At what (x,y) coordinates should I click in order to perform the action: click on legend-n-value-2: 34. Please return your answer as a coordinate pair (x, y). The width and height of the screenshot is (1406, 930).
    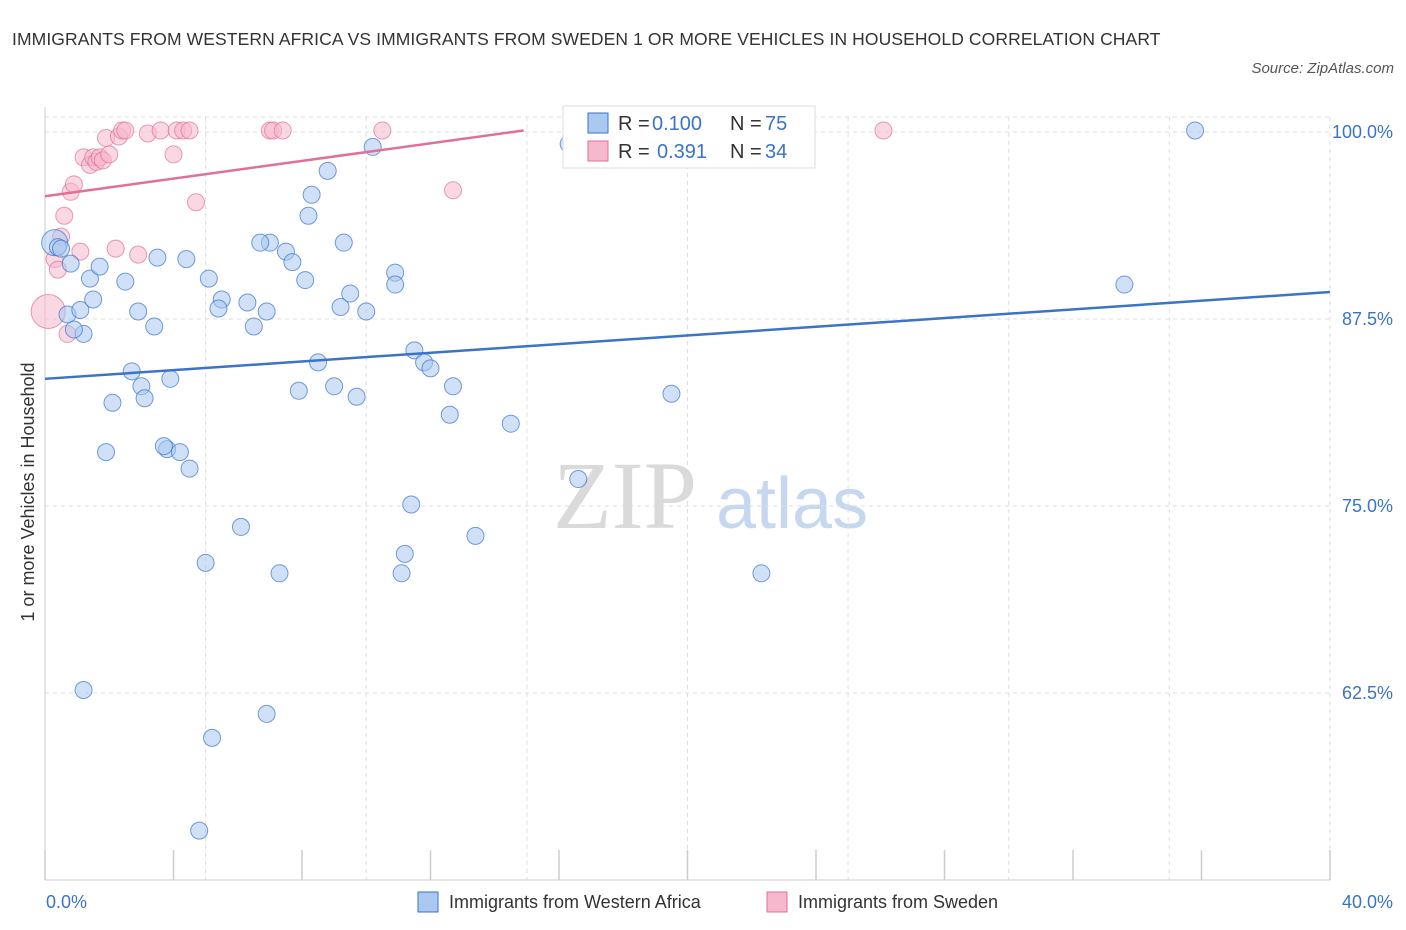
    Looking at the image, I should click on (776, 152).